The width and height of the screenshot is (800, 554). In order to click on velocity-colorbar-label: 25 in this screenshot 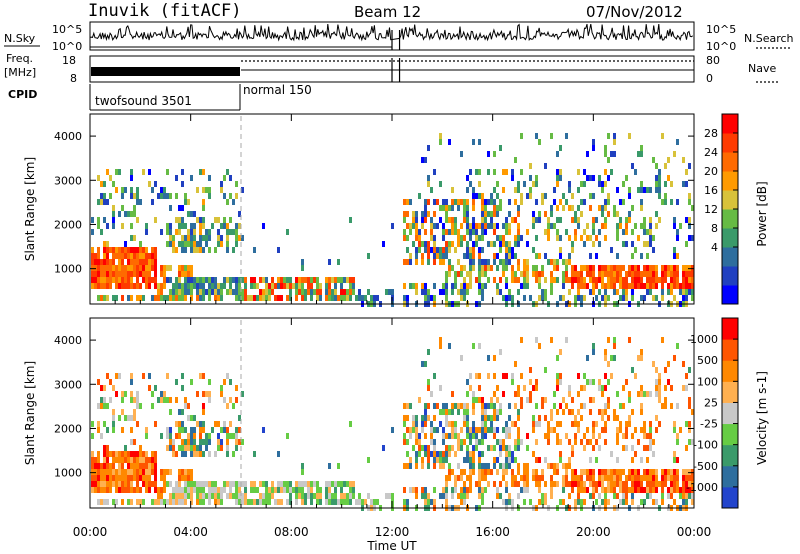, I will do `click(711, 402)`.